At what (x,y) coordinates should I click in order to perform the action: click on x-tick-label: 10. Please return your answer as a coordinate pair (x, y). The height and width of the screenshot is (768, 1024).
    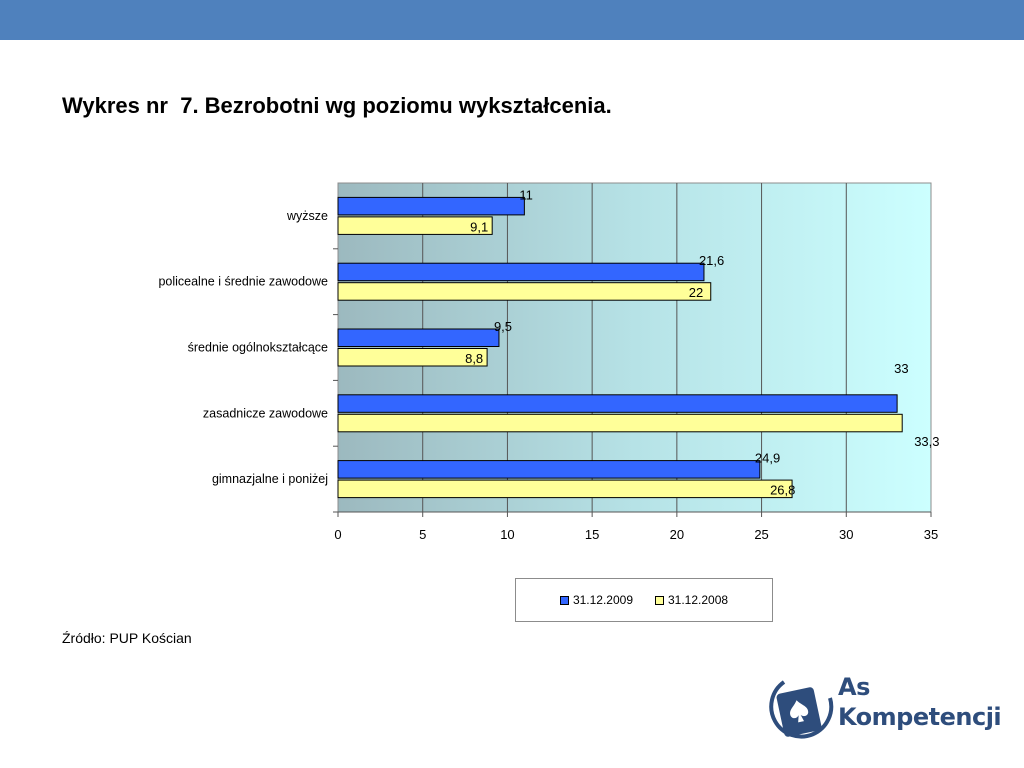
    Looking at the image, I should click on (507, 534).